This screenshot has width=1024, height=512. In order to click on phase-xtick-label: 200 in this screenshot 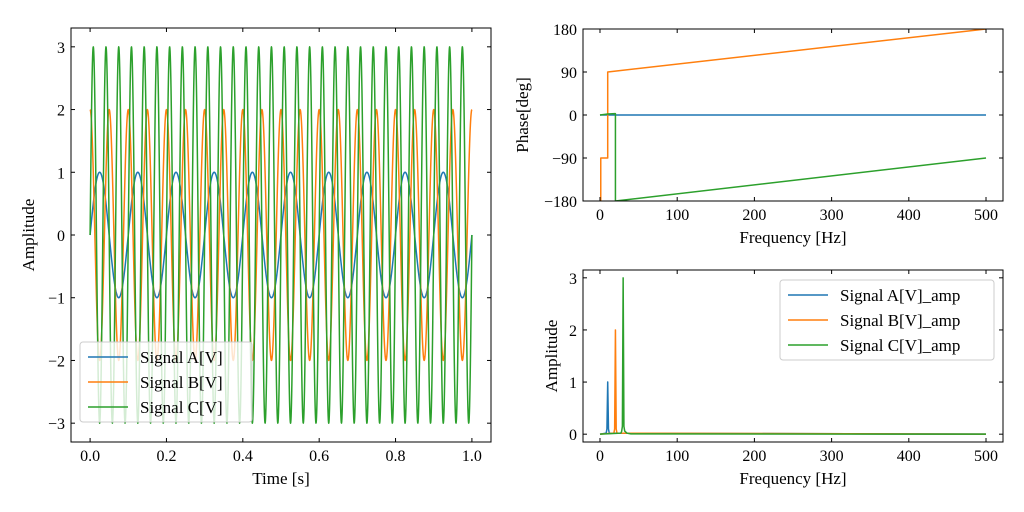, I will do `click(754, 215)`.